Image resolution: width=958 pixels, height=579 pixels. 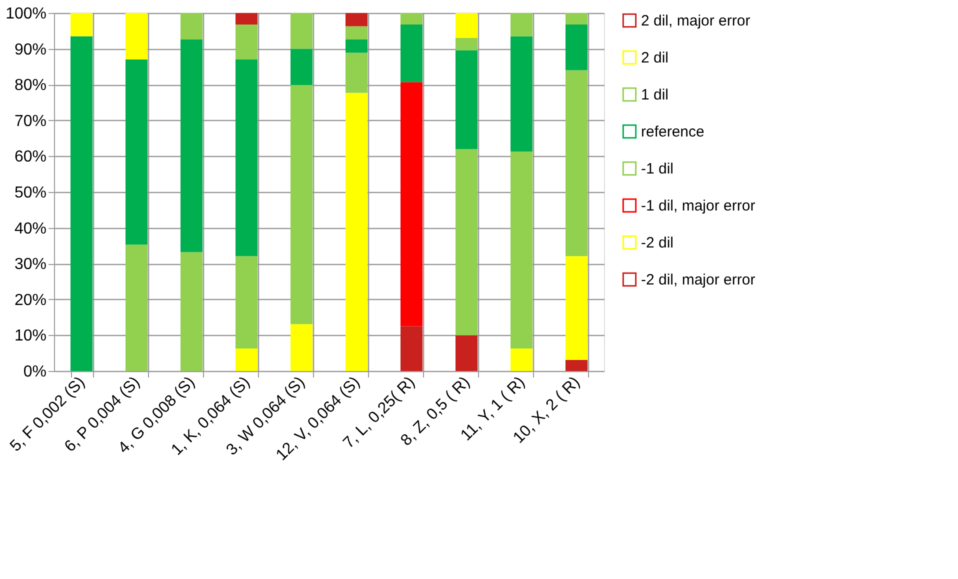 I want to click on y-tick-label: 100%, so click(x=26, y=14).